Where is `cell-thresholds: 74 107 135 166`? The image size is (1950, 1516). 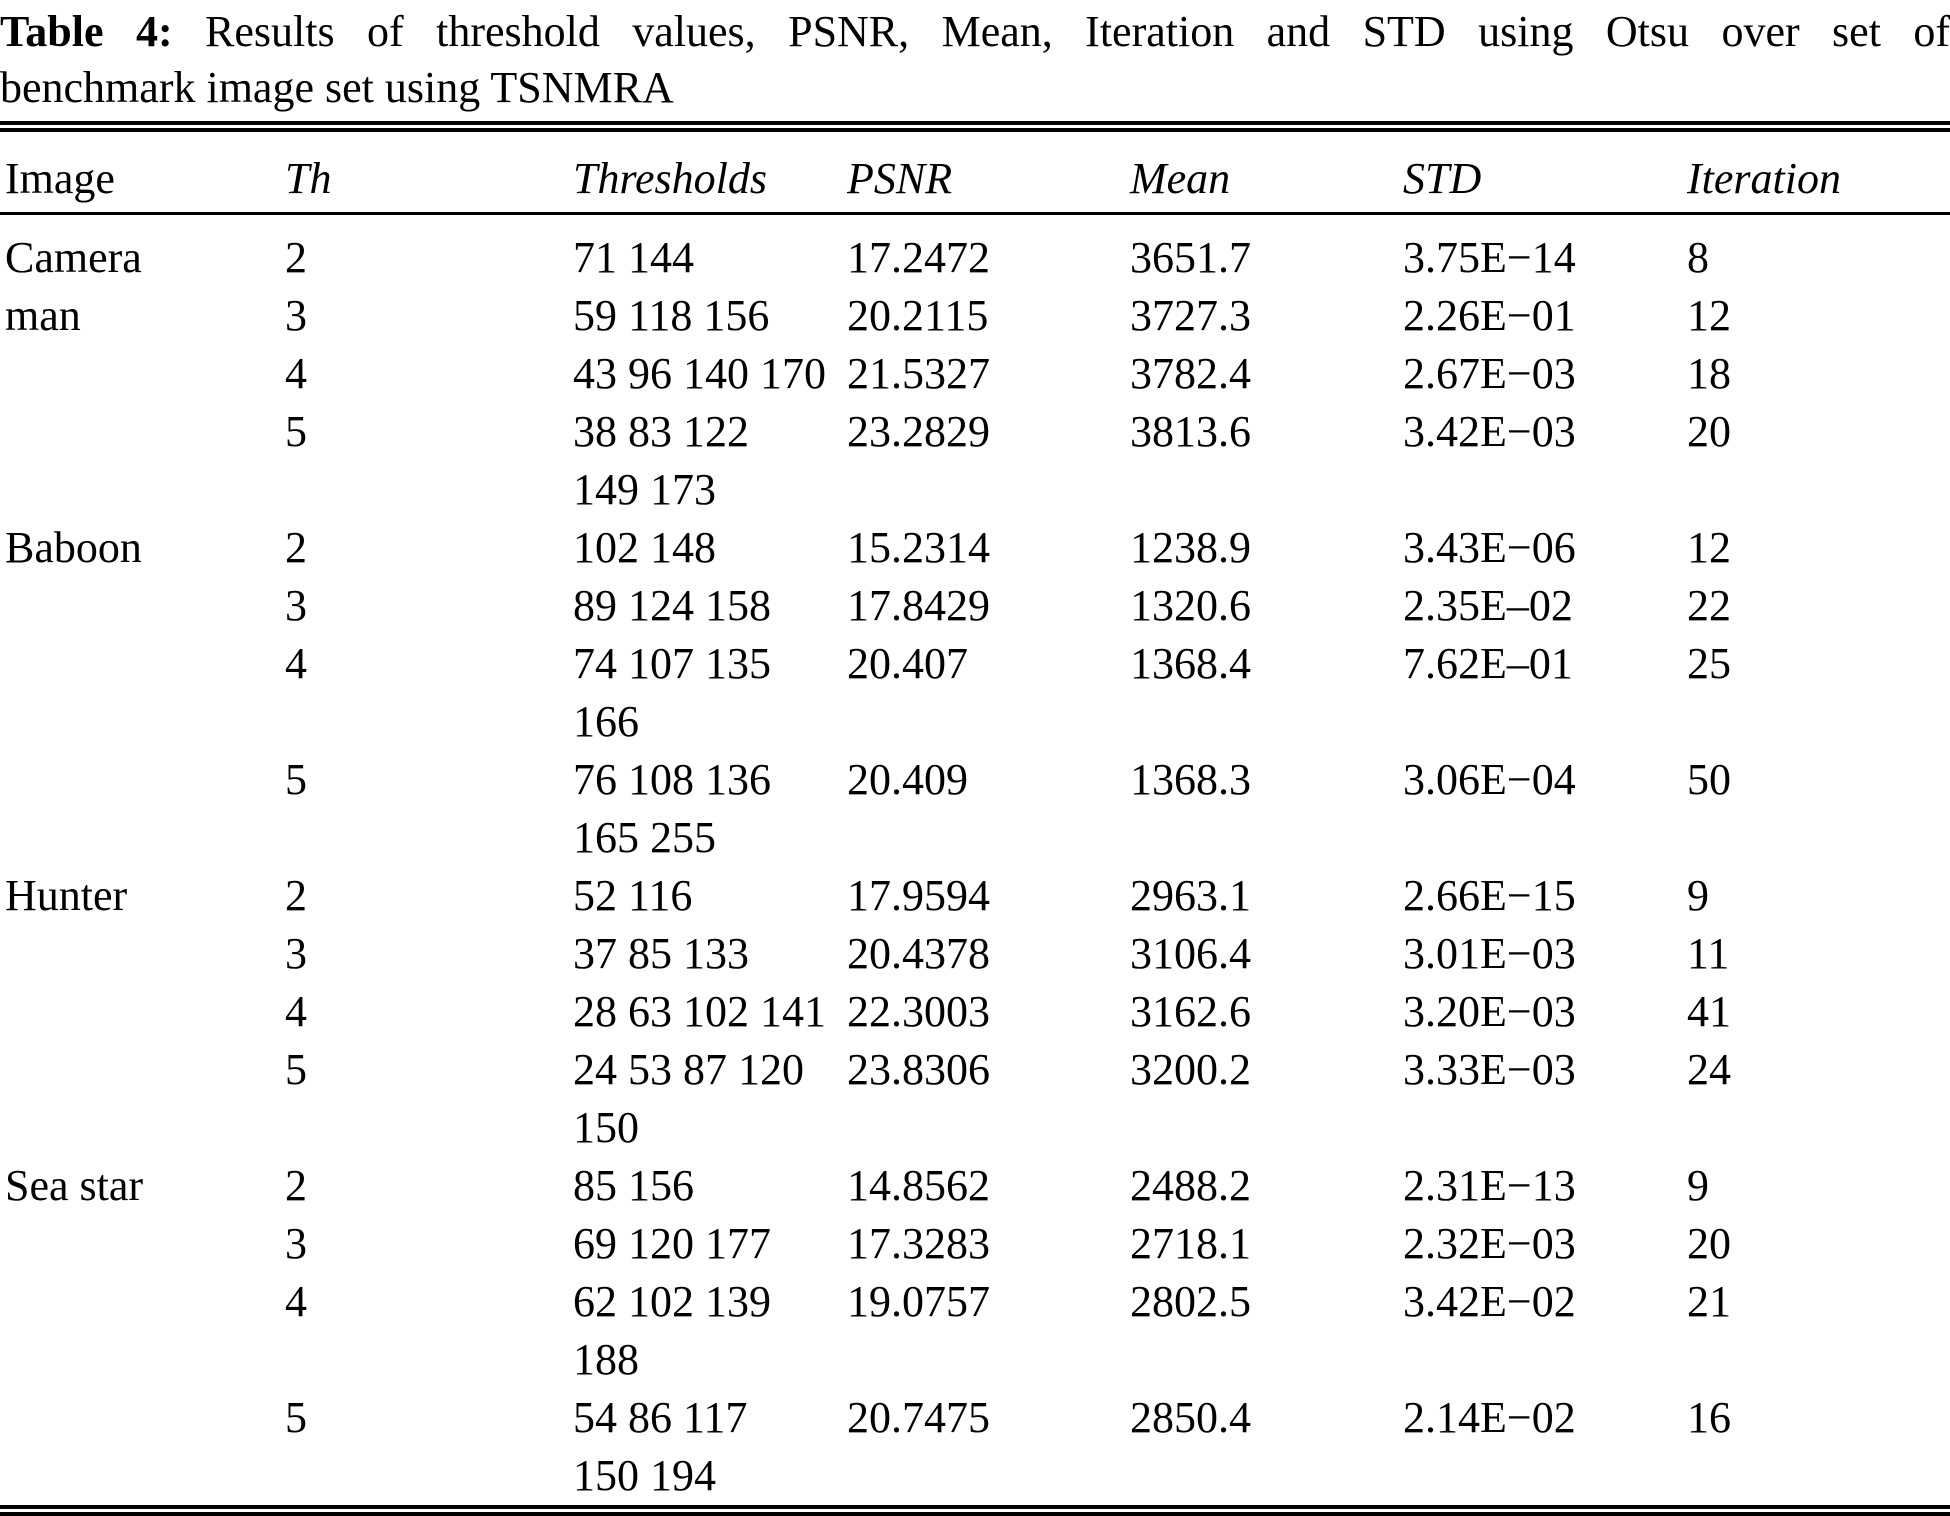 cell-thresholds: 74 107 135 166 is located at coordinates (710, 693).